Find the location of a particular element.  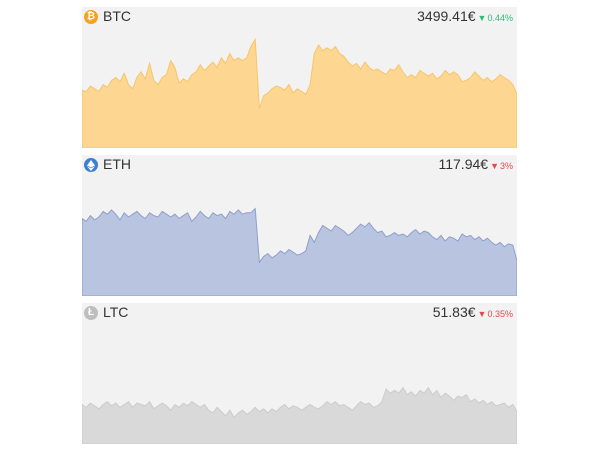

change-indicator: ▼ 0.44% is located at coordinates (495, 18).